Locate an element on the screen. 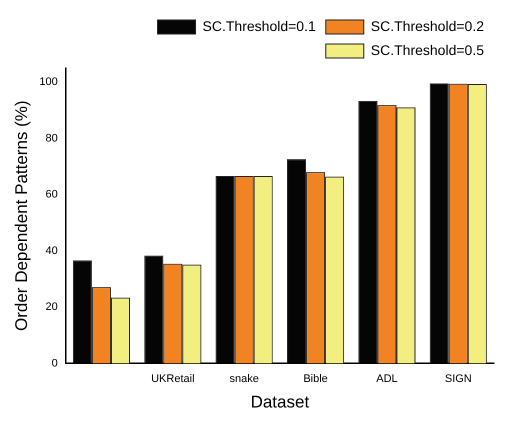 The height and width of the screenshot is (425, 506). legend-label: SC.Threshold=0.5 is located at coordinates (427, 50).